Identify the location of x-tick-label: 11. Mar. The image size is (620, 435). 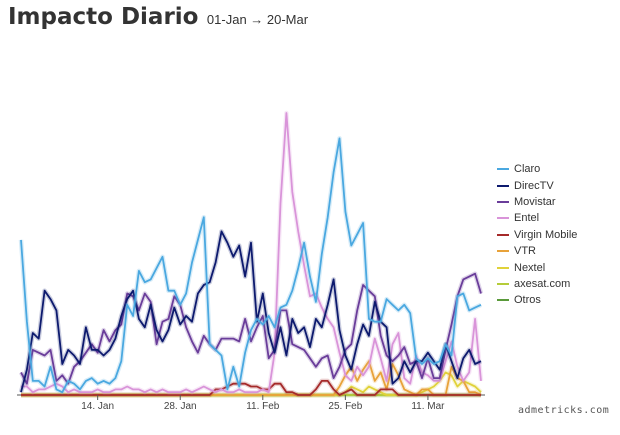
(428, 406).